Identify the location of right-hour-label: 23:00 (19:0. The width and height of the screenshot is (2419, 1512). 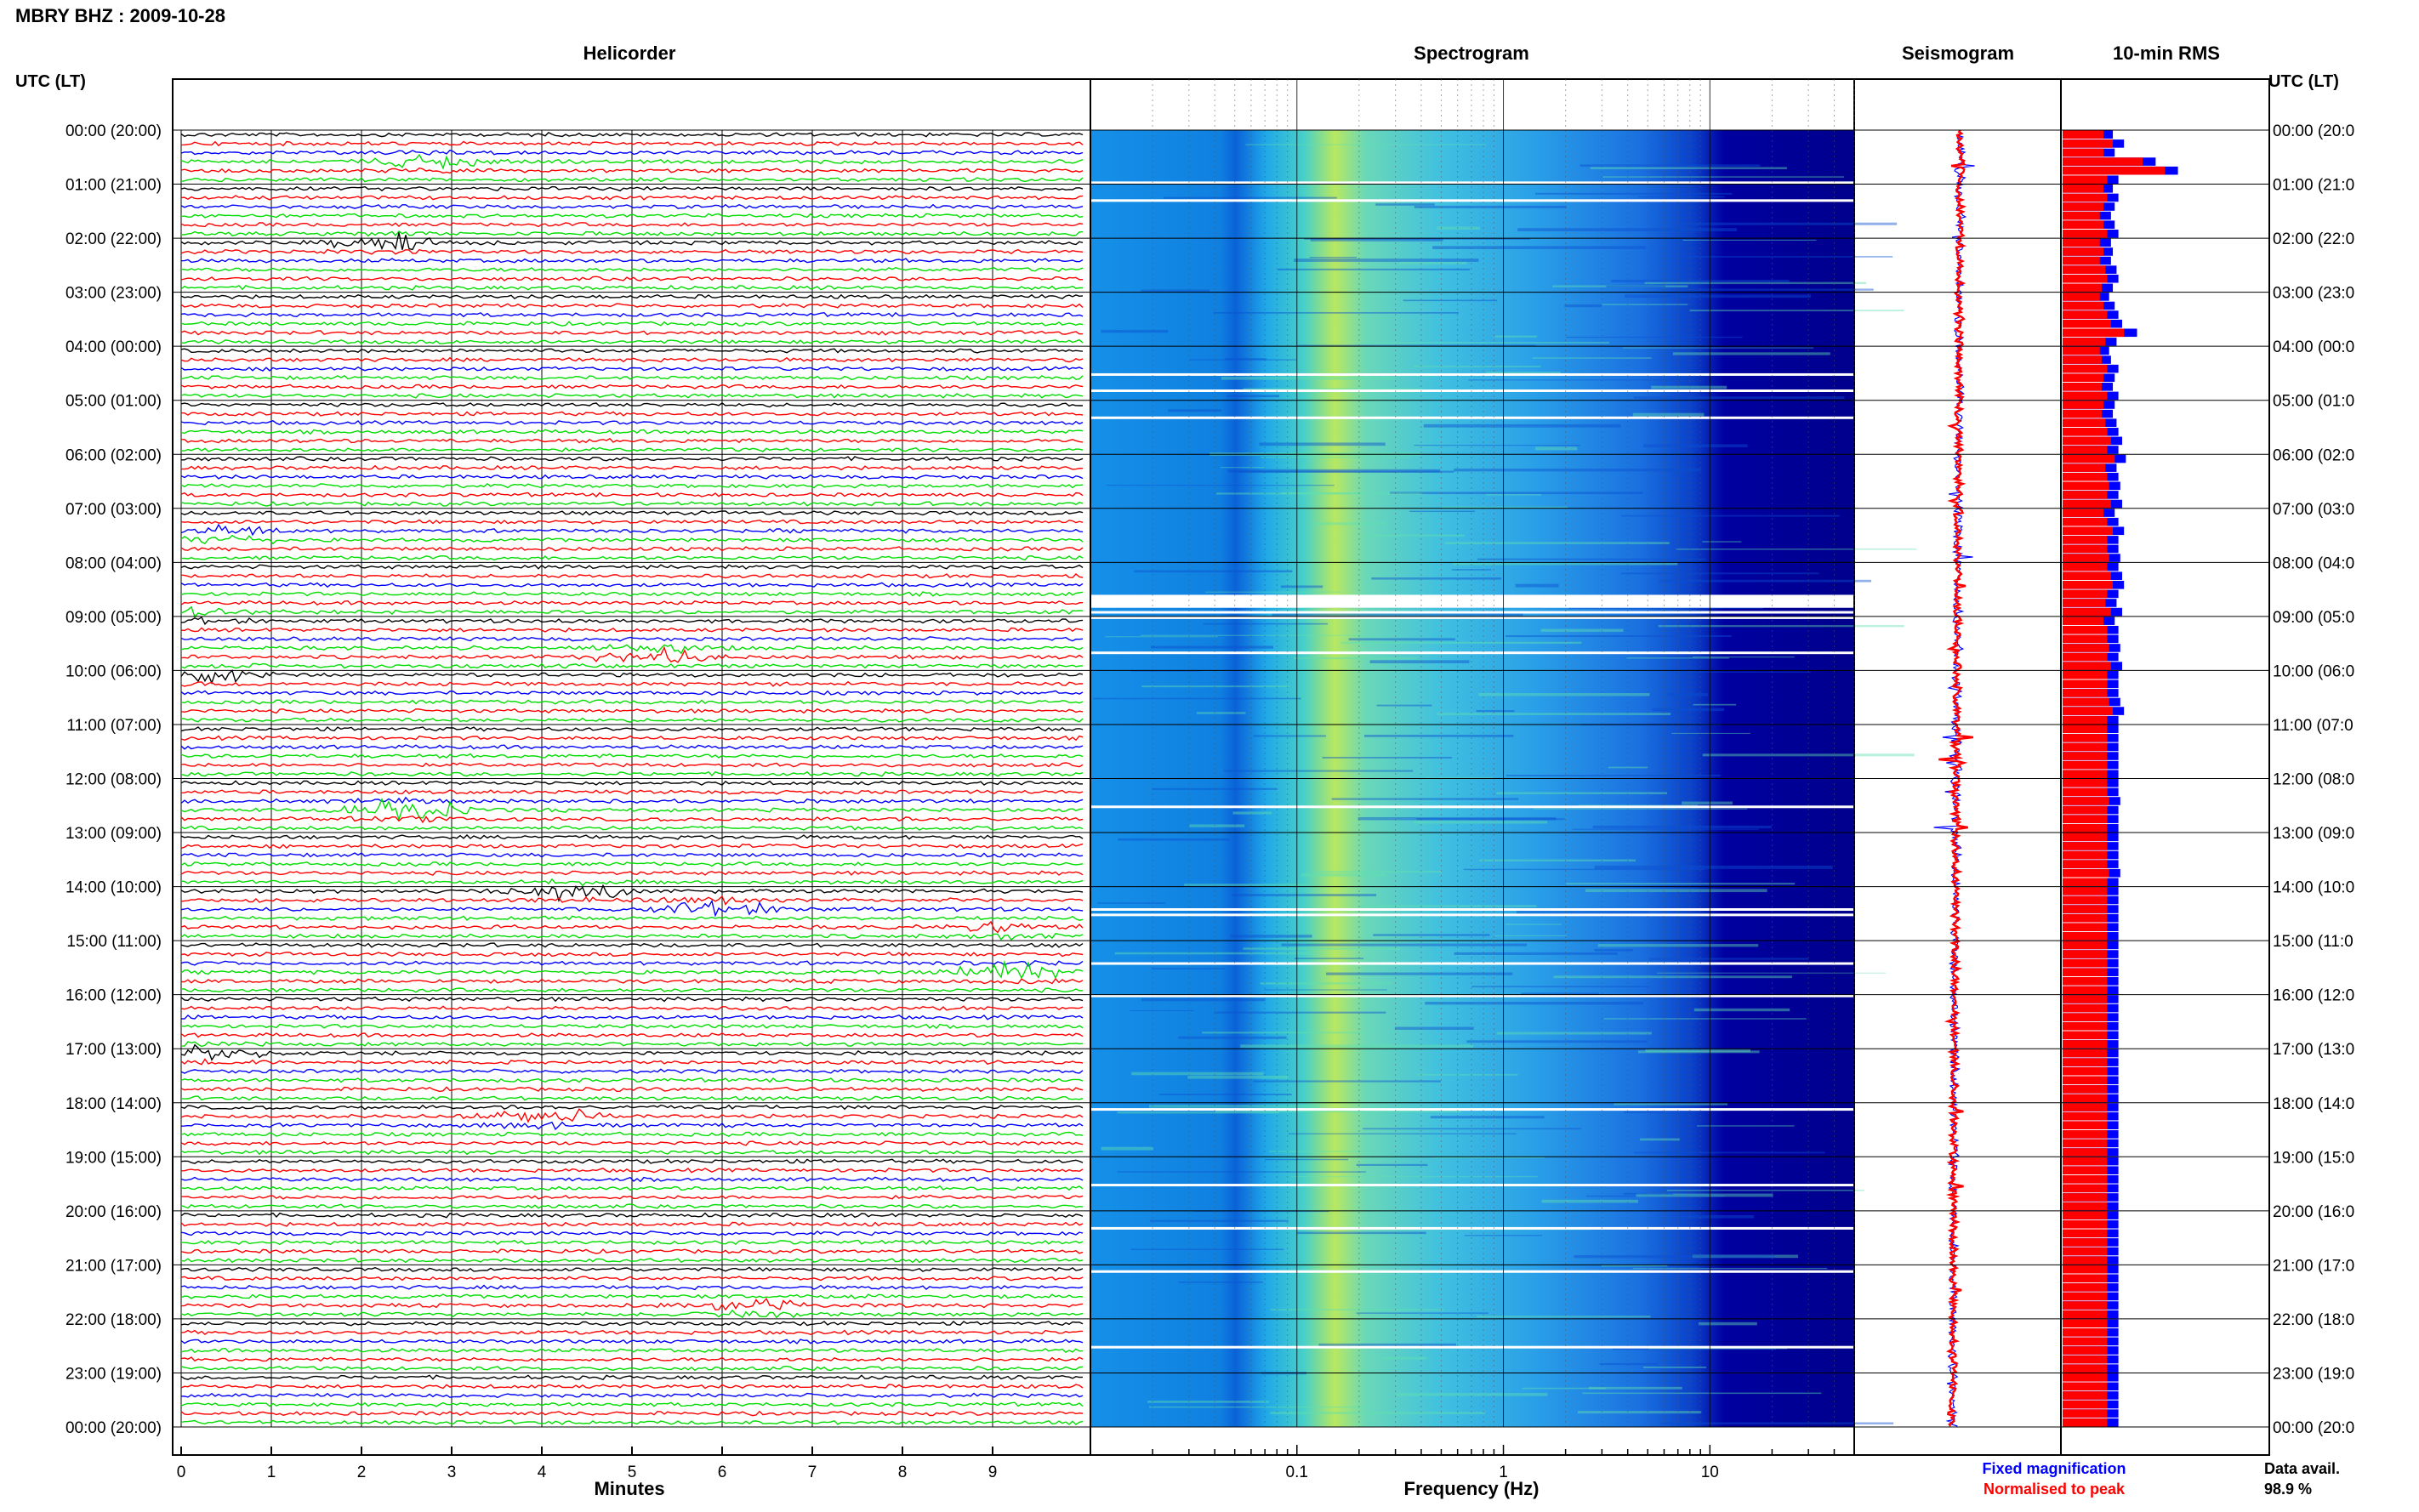
(2313, 1374).